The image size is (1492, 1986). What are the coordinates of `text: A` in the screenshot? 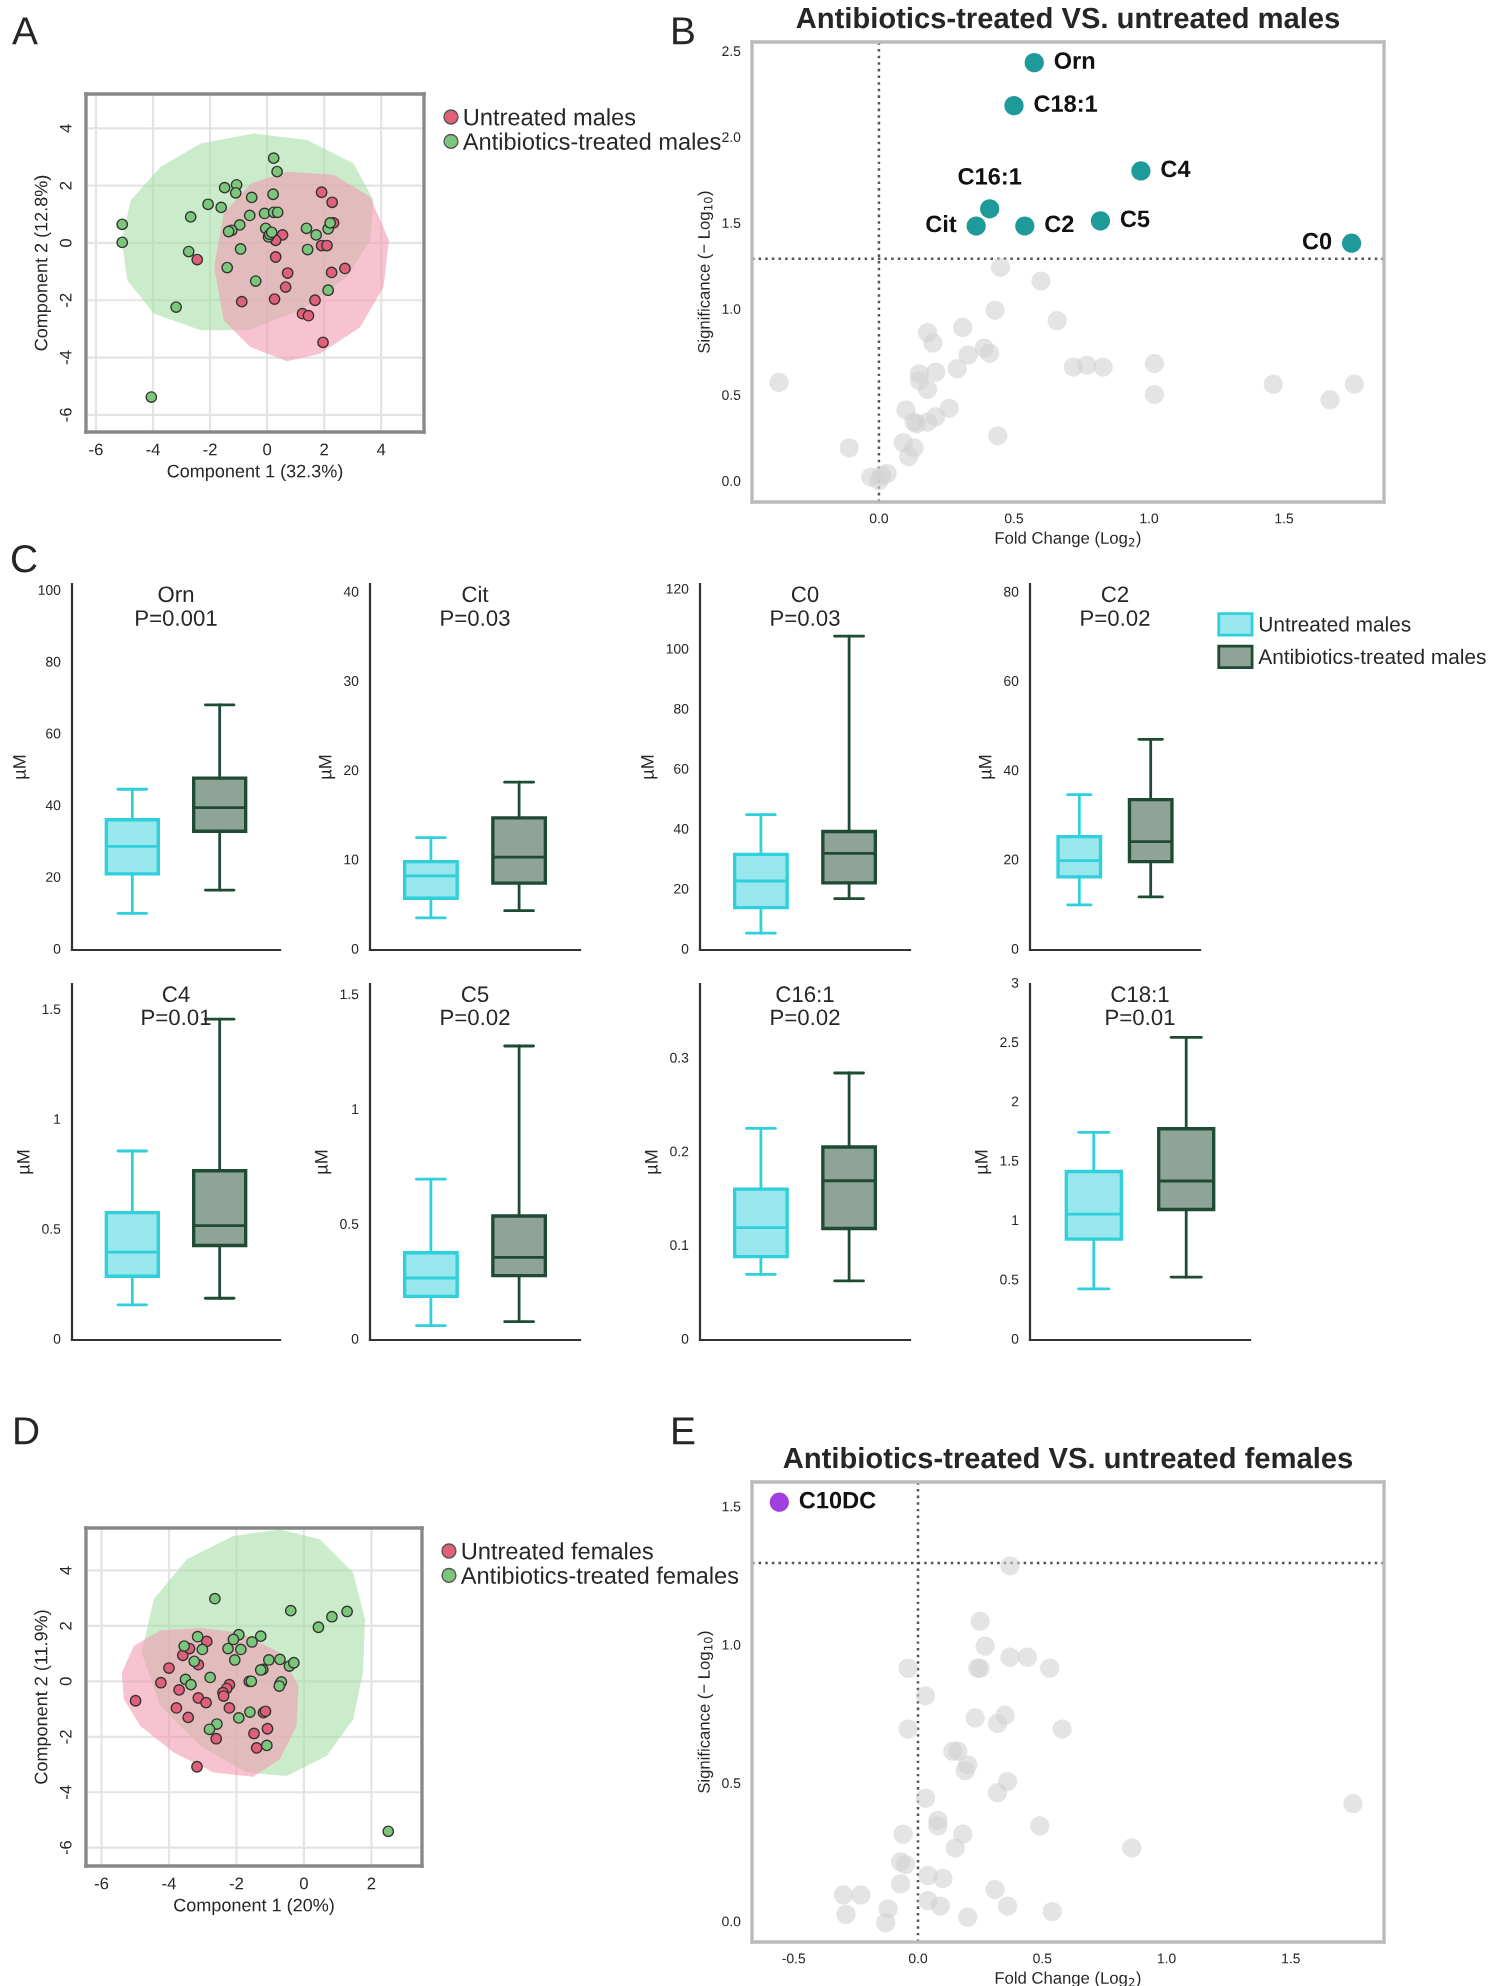 It's located at (25, 31).